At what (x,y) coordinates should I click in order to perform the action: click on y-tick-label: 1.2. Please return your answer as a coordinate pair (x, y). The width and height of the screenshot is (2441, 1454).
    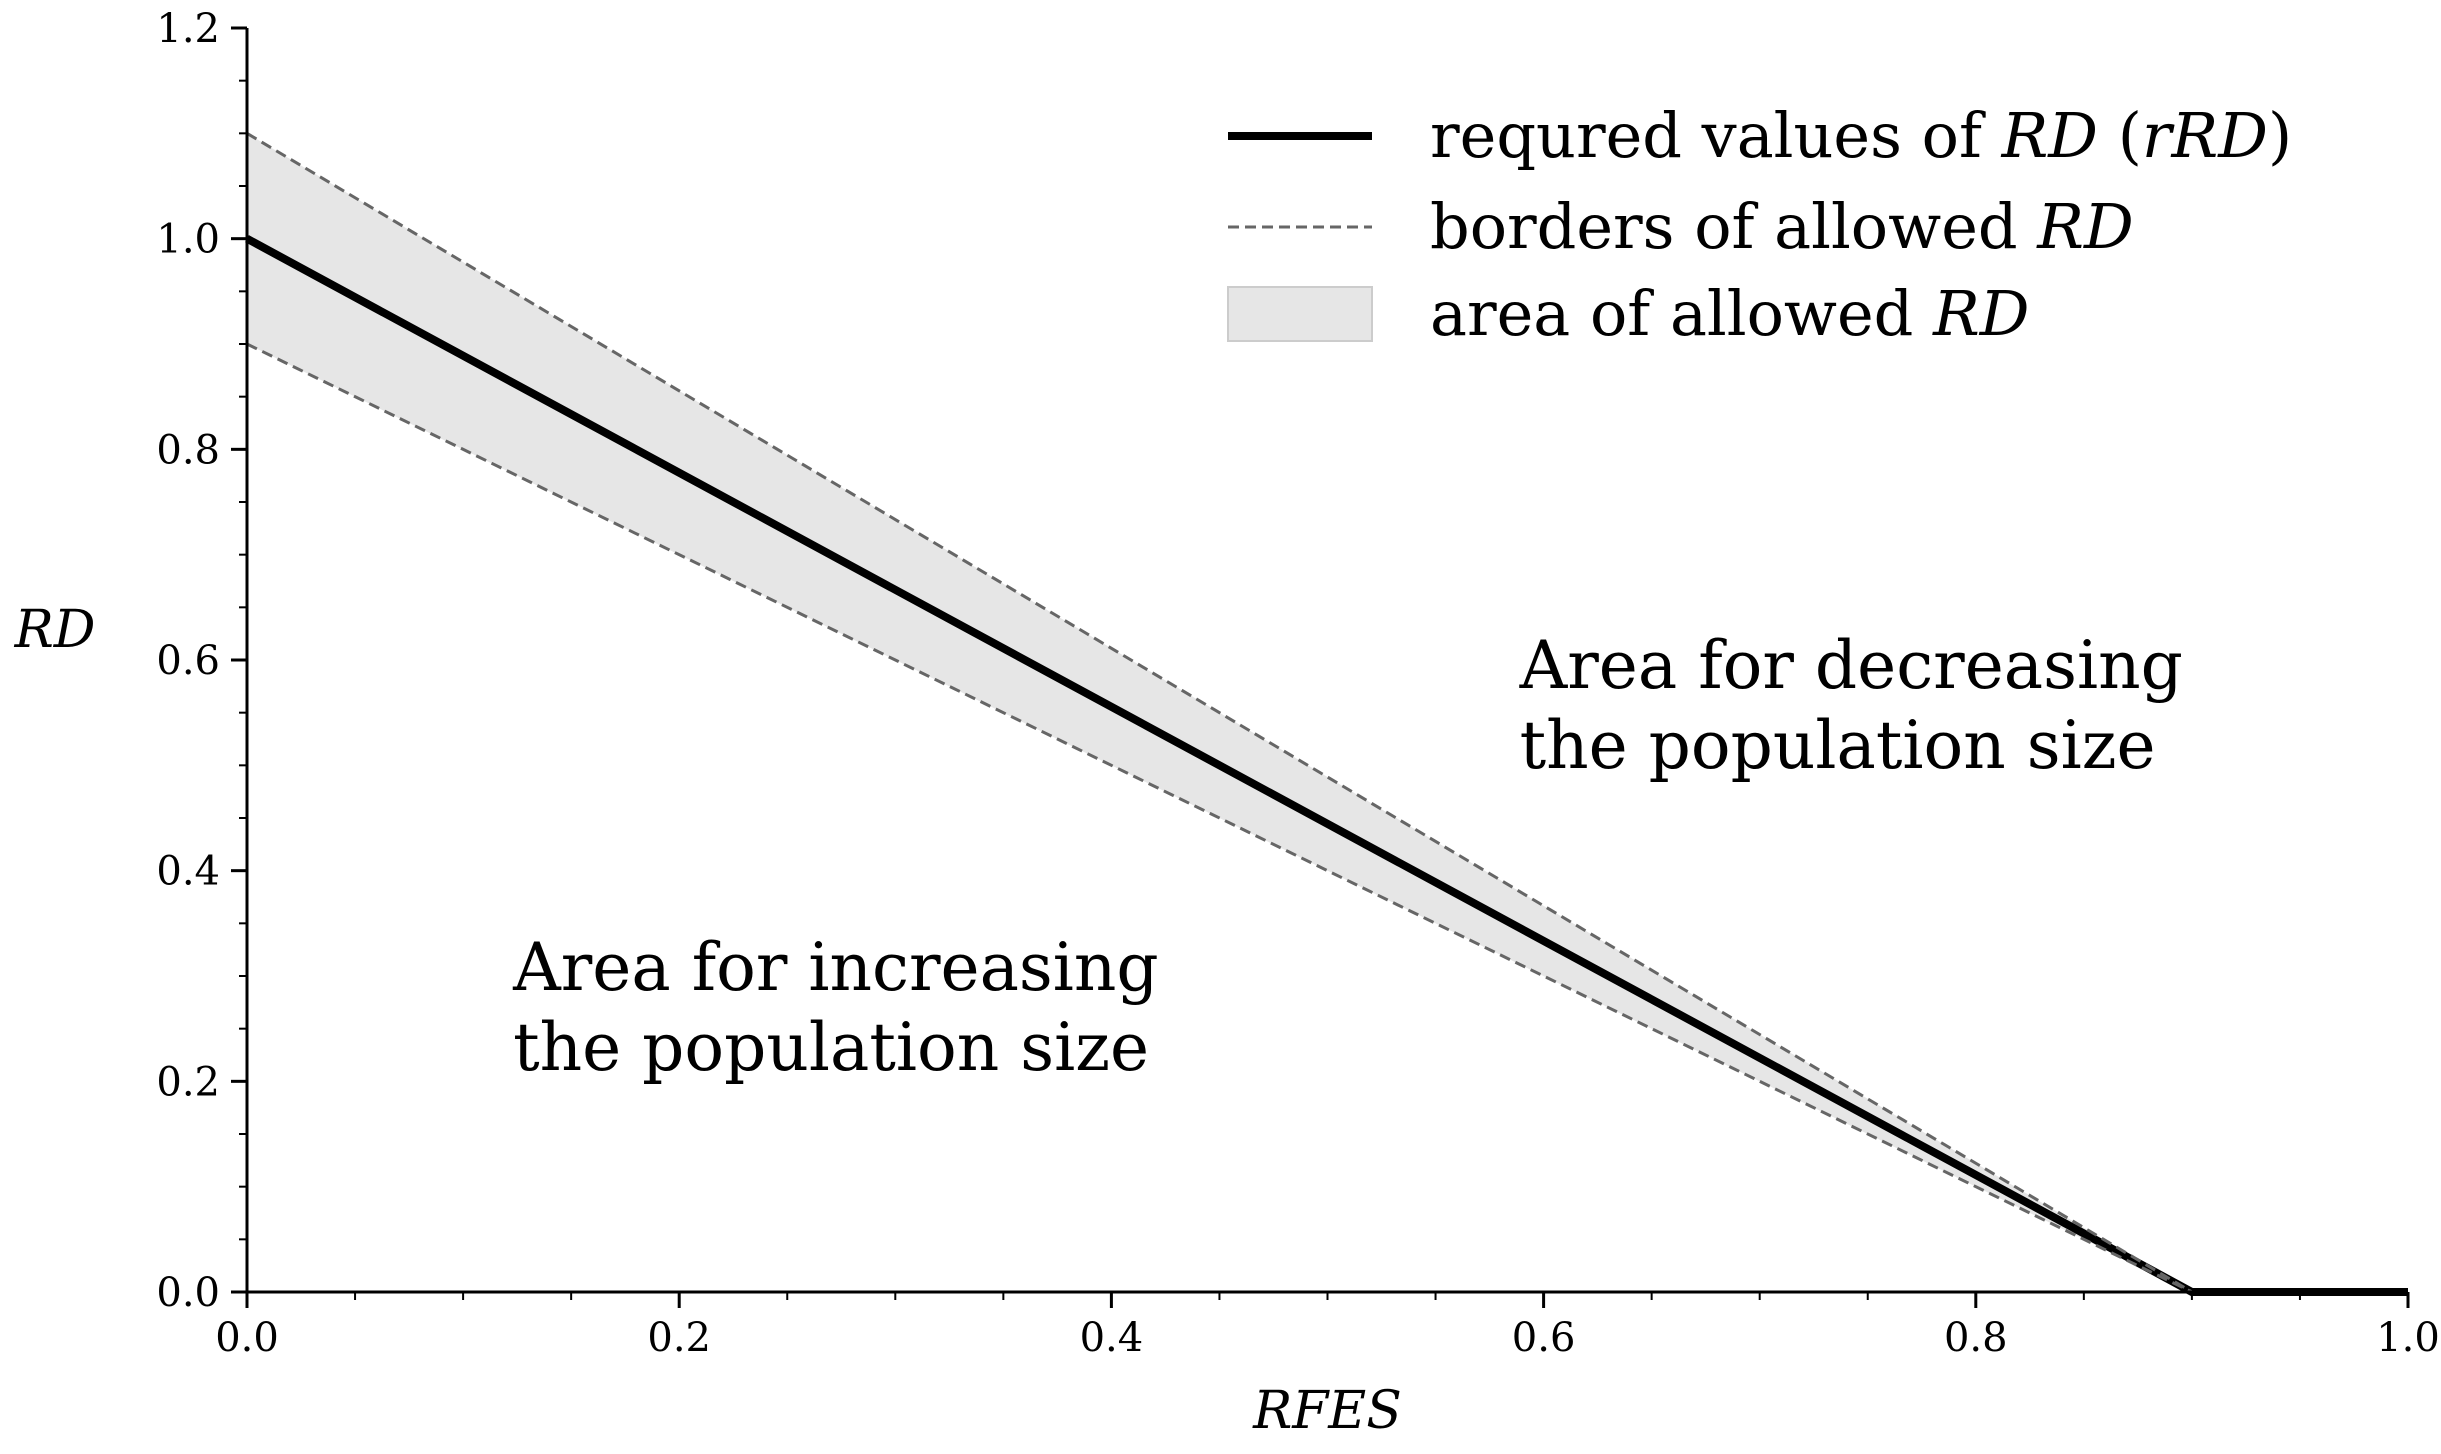
    Looking at the image, I should click on (188, 29).